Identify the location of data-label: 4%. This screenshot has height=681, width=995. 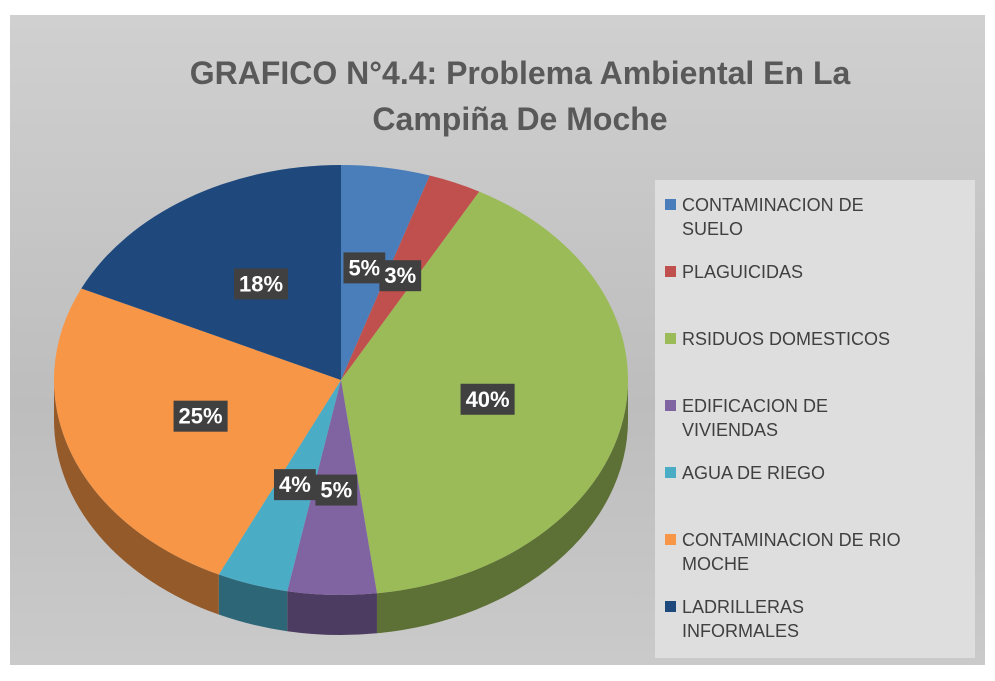
(295, 484).